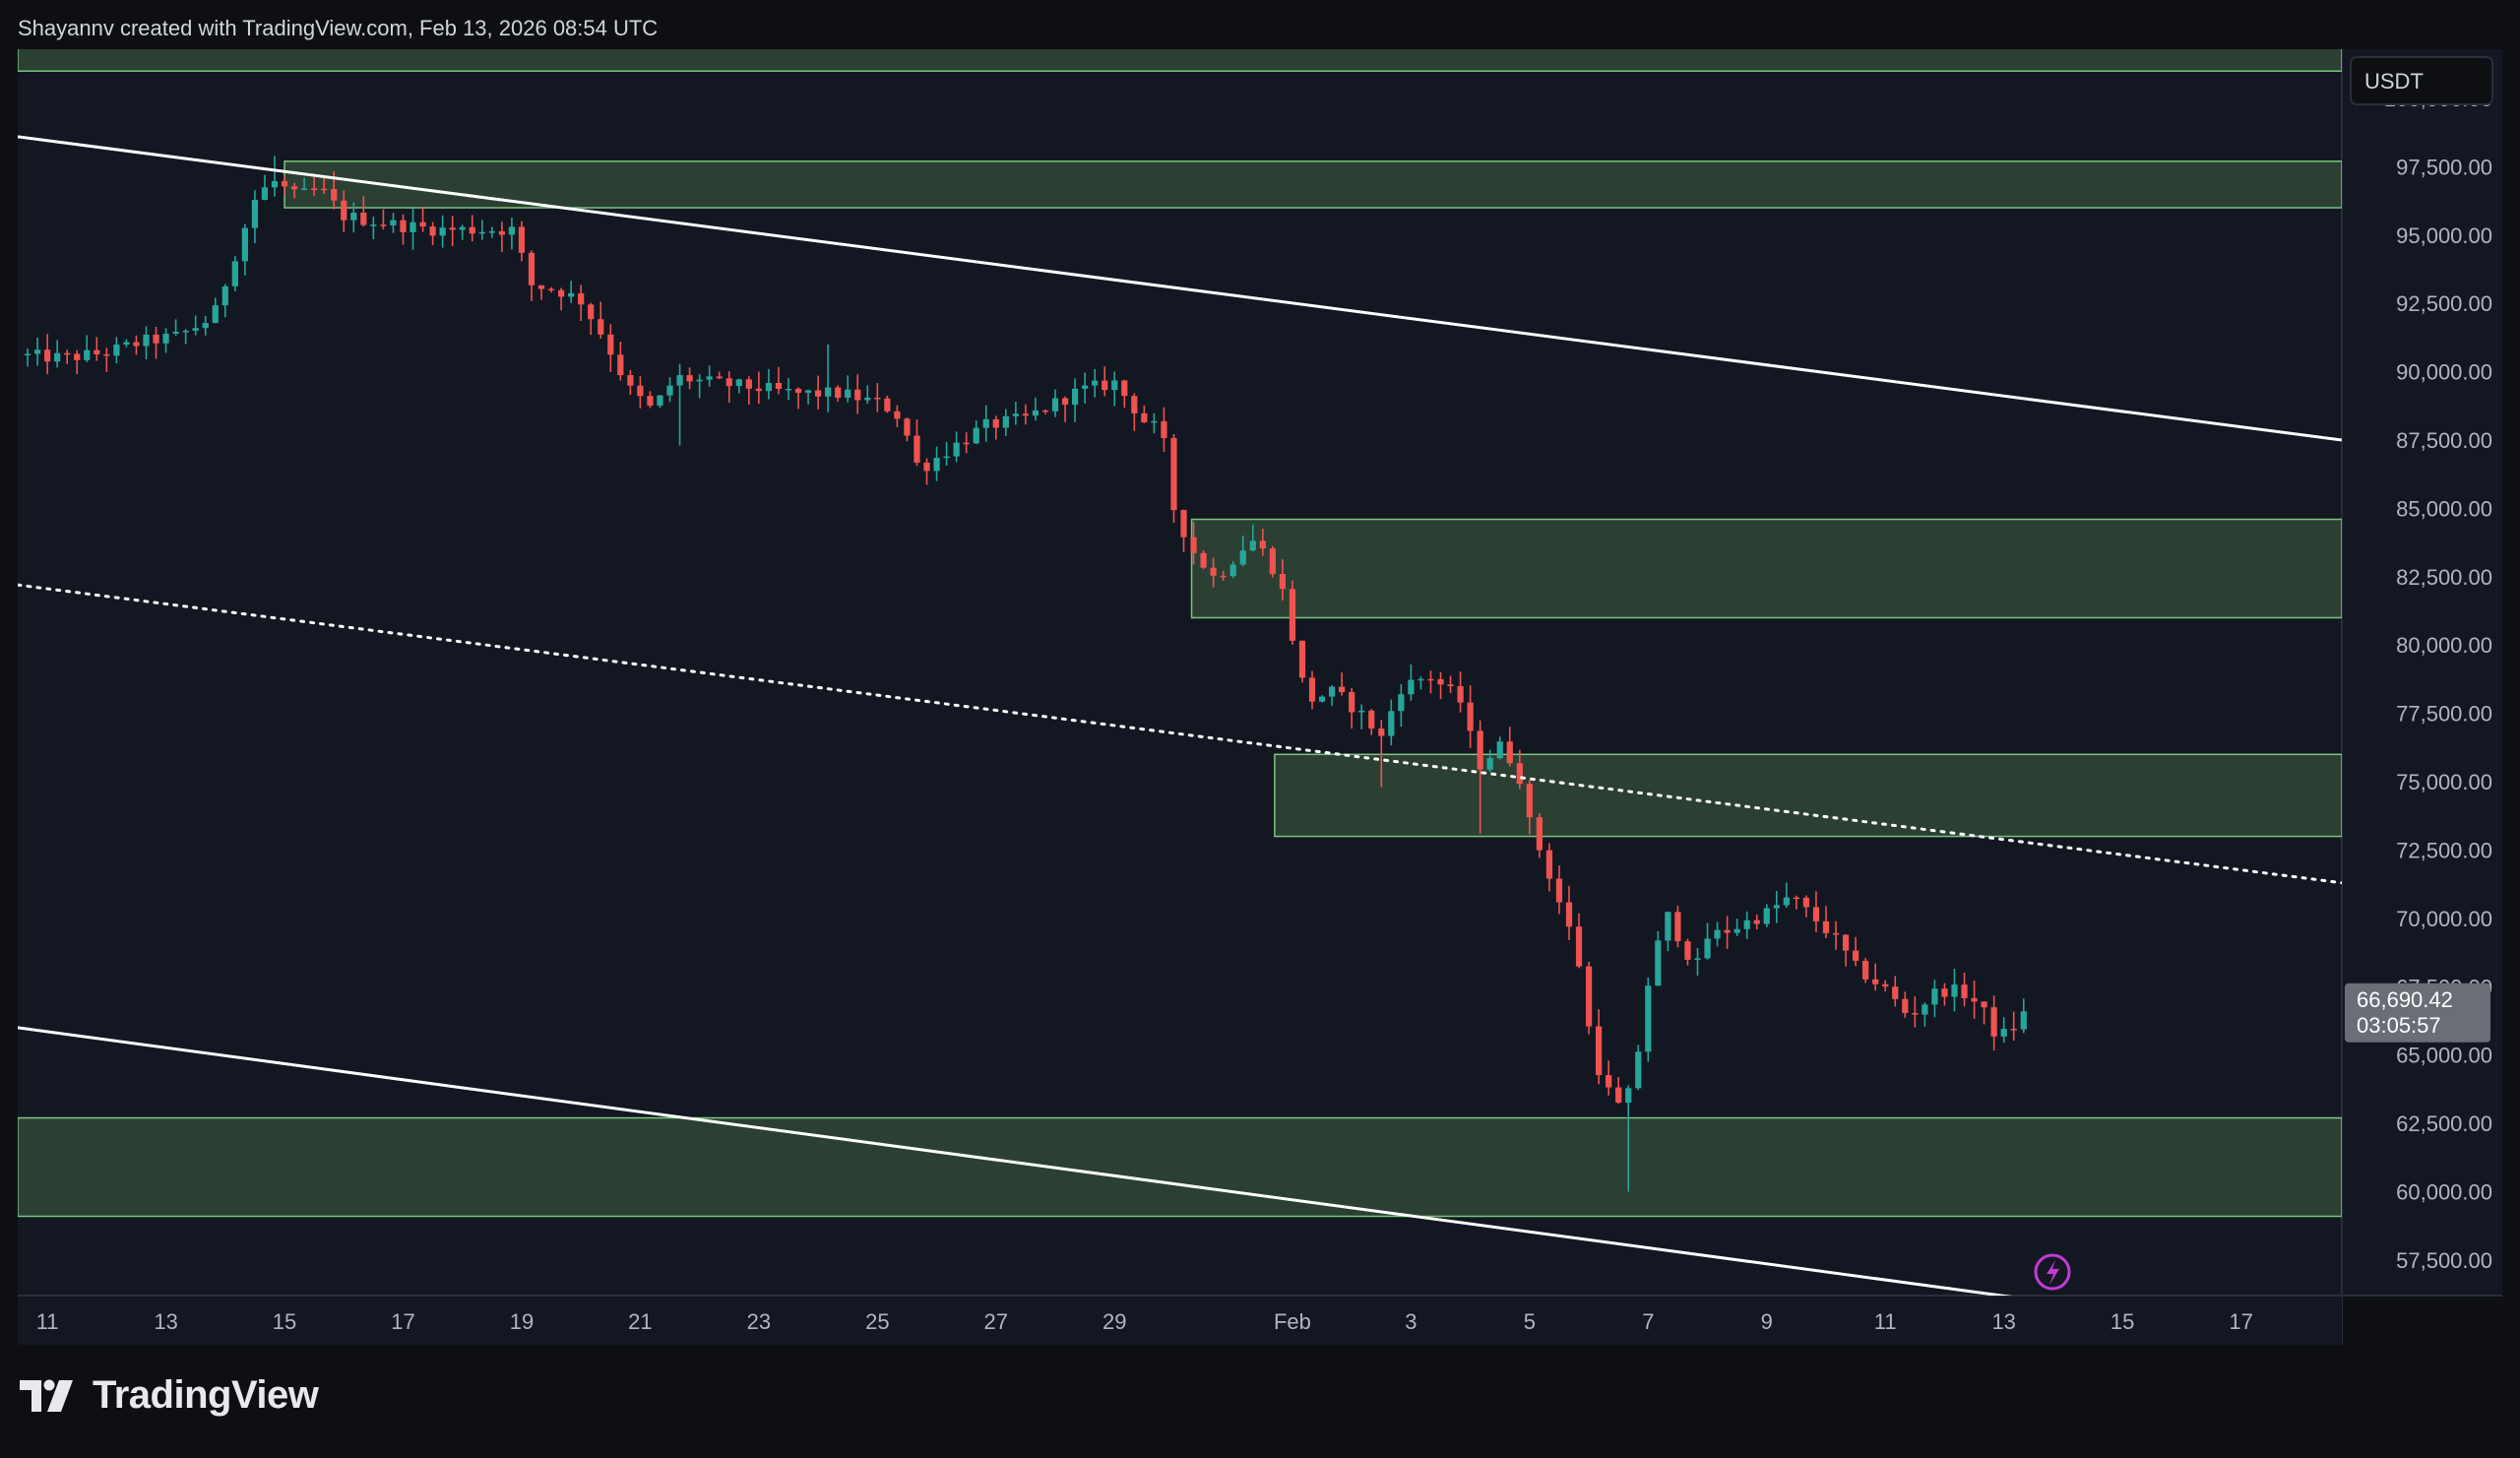  What do you see at coordinates (2444, 577) in the screenshot?
I see `y-tick-label: 82,500.00` at bounding box center [2444, 577].